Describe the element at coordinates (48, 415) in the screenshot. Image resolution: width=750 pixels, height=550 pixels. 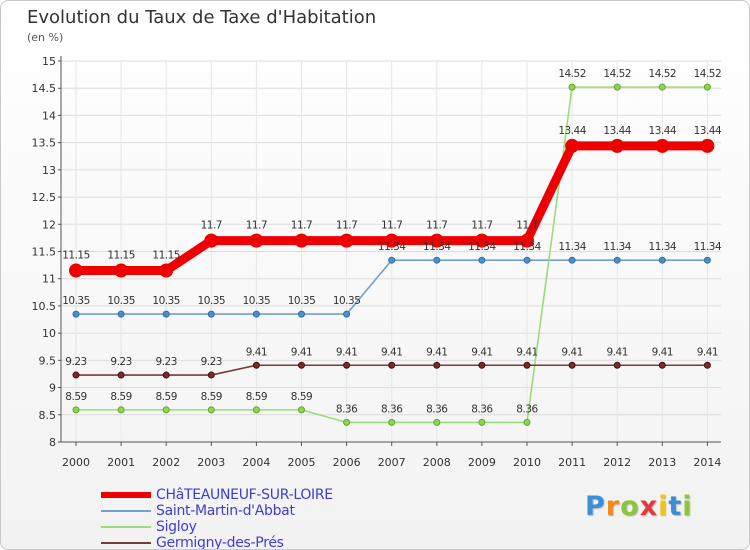
I see `y-tick-label: 8.5` at that location.